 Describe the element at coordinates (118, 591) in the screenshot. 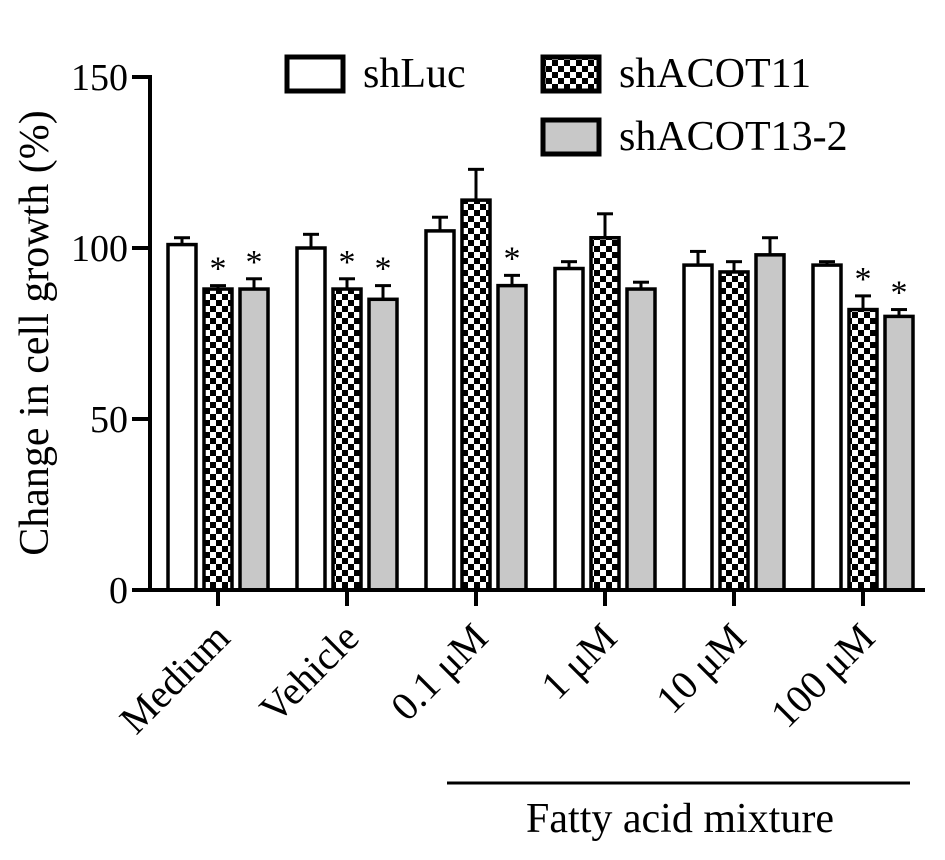

I see `y-tick-label: 0` at that location.